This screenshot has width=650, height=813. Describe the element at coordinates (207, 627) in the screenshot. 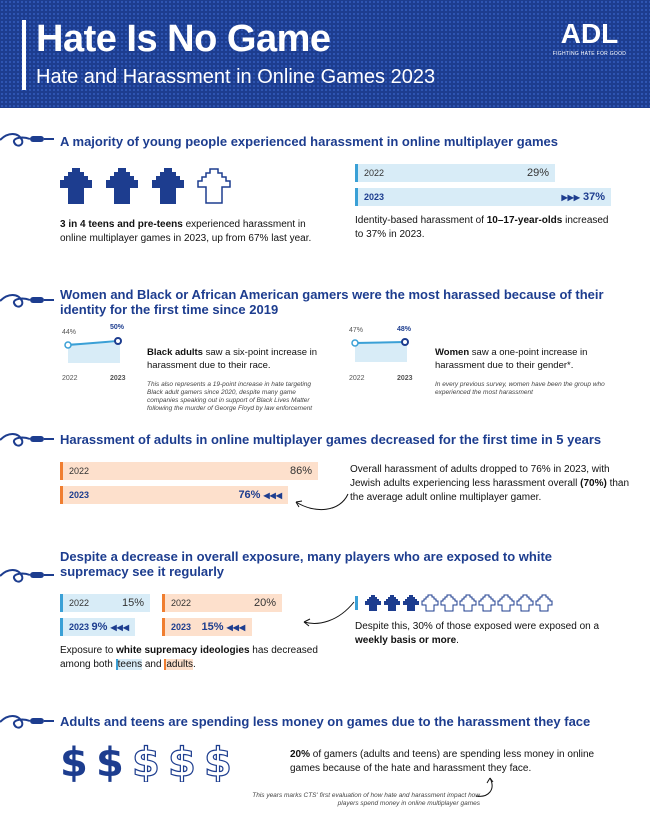

I see `adults-ws-2023-bar: 2023 15% ◀◀◀` at that location.